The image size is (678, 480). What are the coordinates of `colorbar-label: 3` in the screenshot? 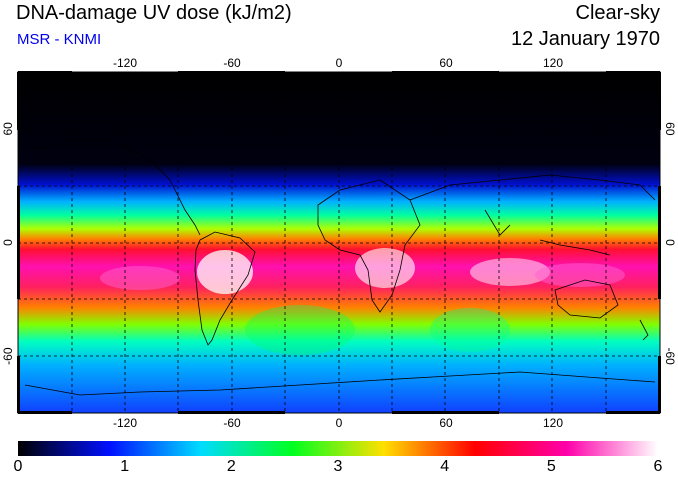 It's located at (338, 466).